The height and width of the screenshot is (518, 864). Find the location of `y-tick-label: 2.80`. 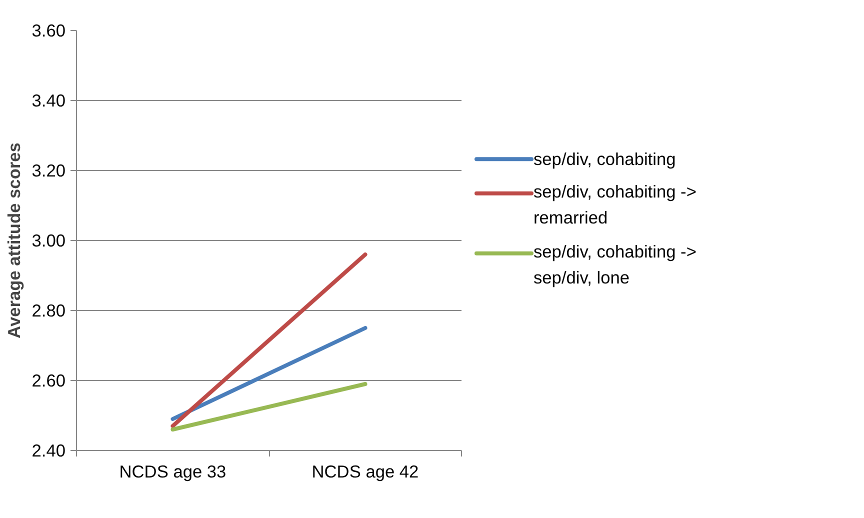

y-tick-label: 2.80 is located at coordinates (49, 310).